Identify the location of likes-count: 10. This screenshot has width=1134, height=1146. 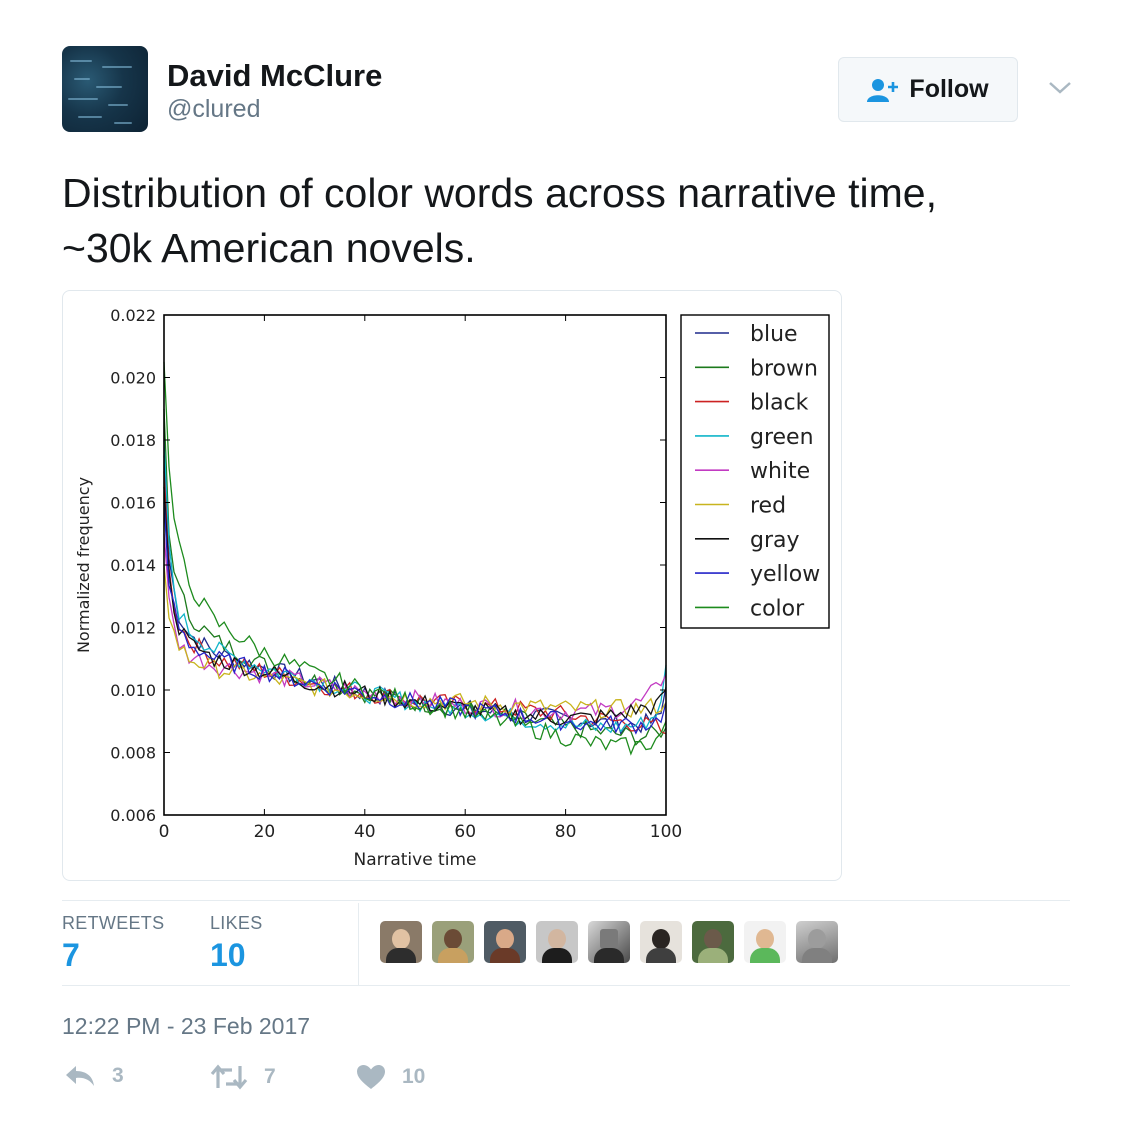
(228, 955).